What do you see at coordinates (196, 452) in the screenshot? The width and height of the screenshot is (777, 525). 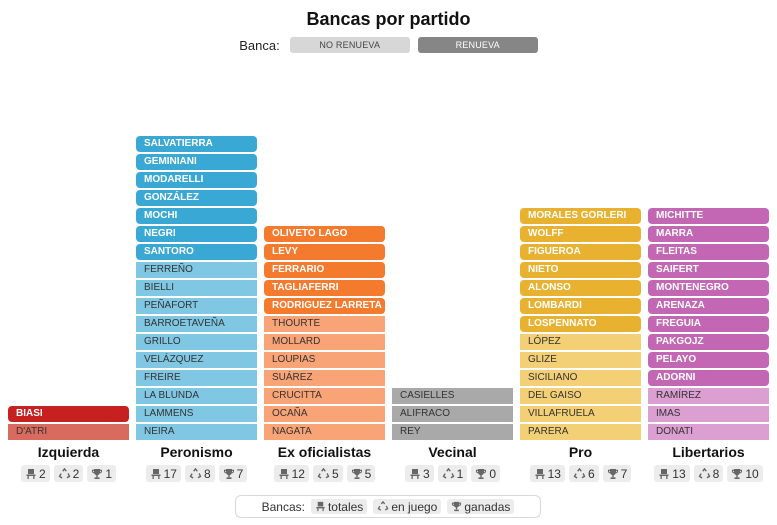 I see `party-name: Peronismo` at bounding box center [196, 452].